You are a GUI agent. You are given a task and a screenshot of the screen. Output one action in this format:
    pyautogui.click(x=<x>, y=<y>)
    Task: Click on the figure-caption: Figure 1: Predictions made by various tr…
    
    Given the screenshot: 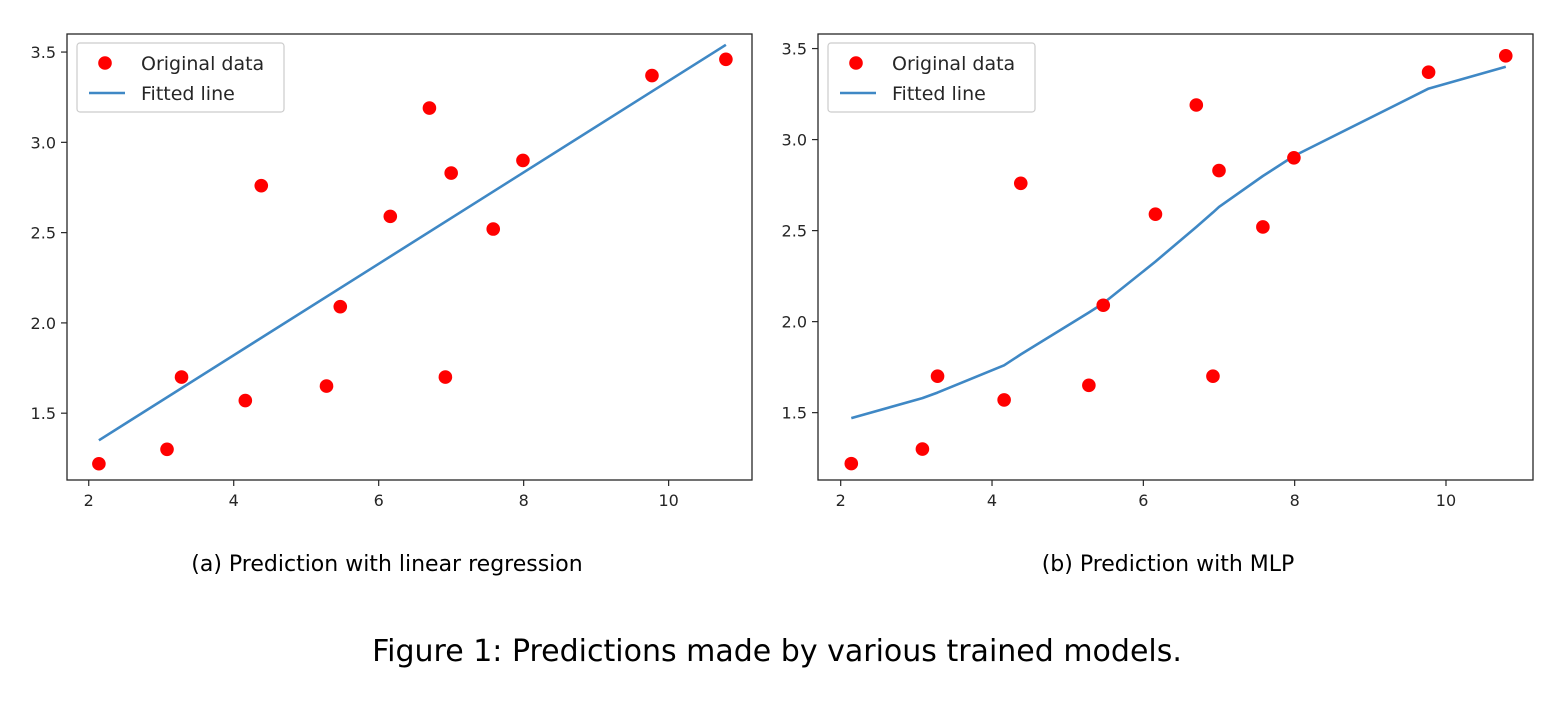 What is the action you would take?
    pyautogui.click(x=777, y=651)
    